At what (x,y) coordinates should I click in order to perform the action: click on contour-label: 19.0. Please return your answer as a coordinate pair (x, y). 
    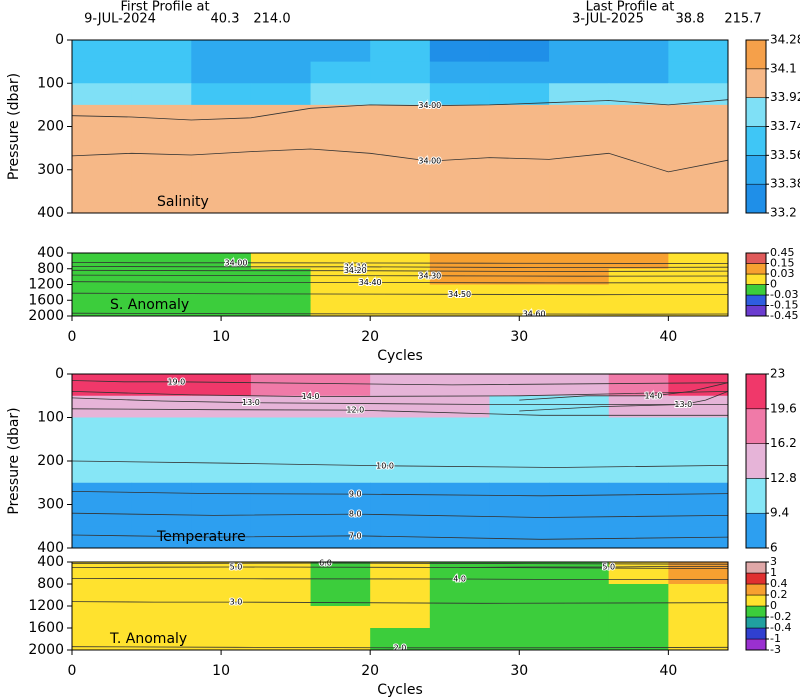
    Looking at the image, I should click on (176, 381).